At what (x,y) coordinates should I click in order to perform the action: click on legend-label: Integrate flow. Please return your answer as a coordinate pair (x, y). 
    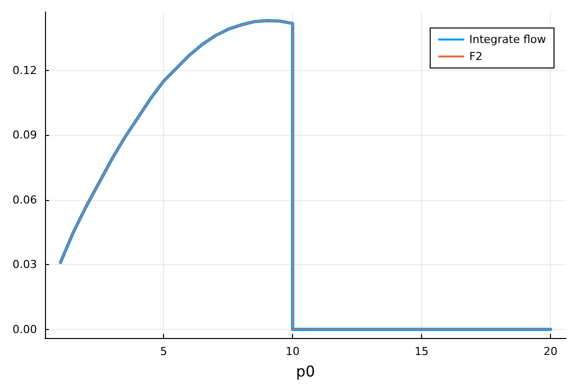
    Looking at the image, I should click on (507, 39).